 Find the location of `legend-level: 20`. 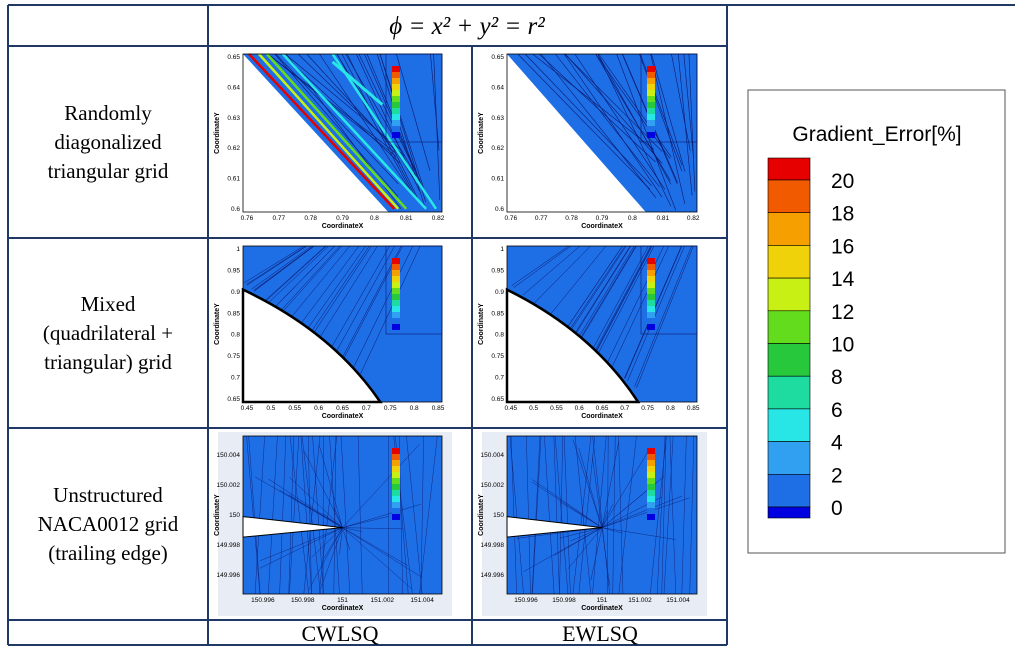

legend-level: 20 is located at coordinates (842, 181).